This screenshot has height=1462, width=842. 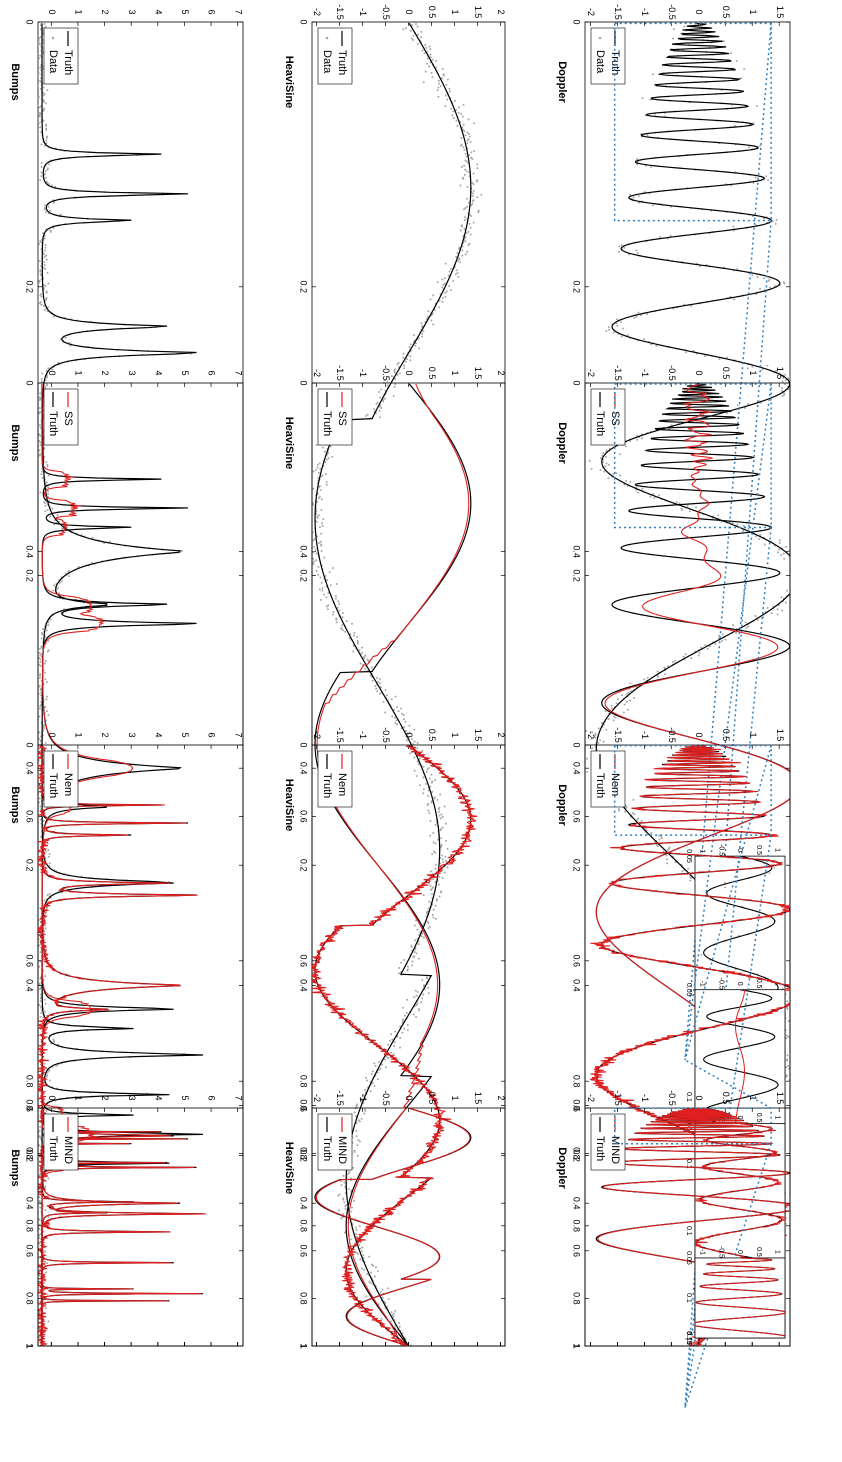 What do you see at coordinates (769, 873) in the screenshot?
I see `inset-data-point` at bounding box center [769, 873].